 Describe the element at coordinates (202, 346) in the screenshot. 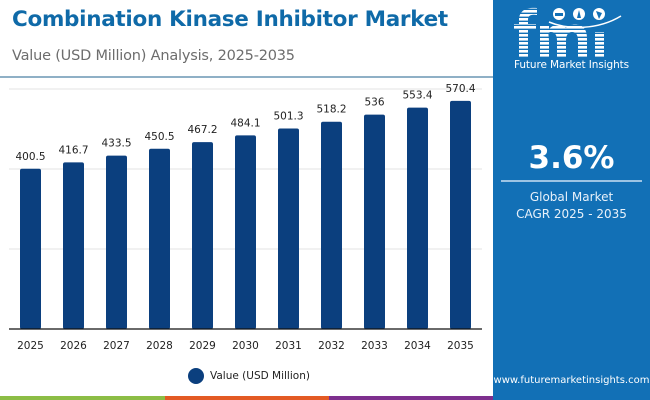

I see `x-tick-2029: 2029` at that location.